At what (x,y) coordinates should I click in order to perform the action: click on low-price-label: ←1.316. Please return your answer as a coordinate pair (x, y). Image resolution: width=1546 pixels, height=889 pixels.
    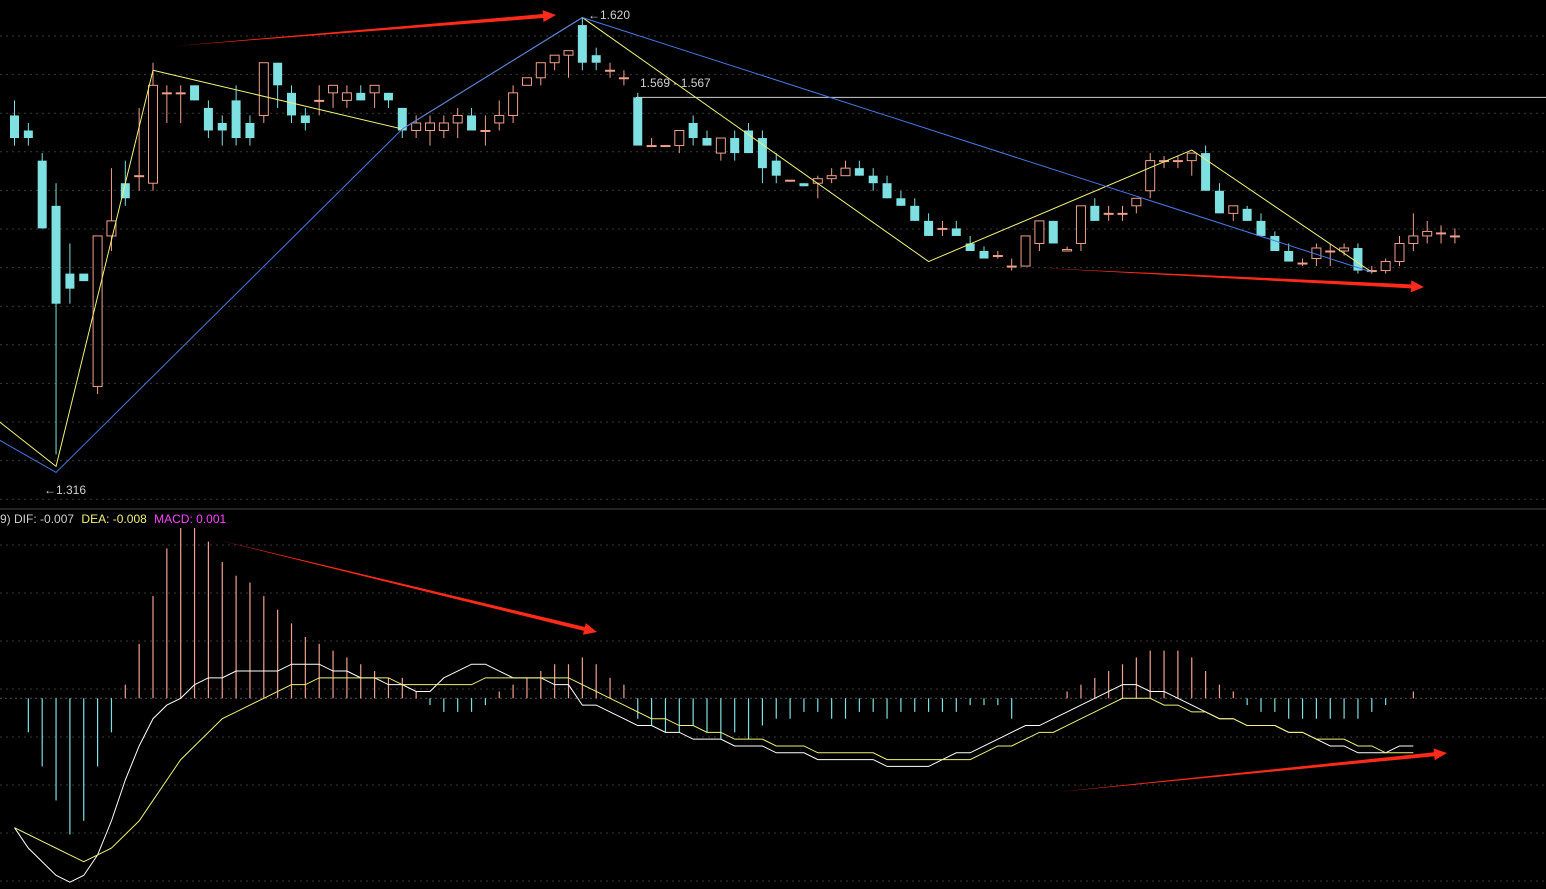
    Looking at the image, I should click on (65, 490).